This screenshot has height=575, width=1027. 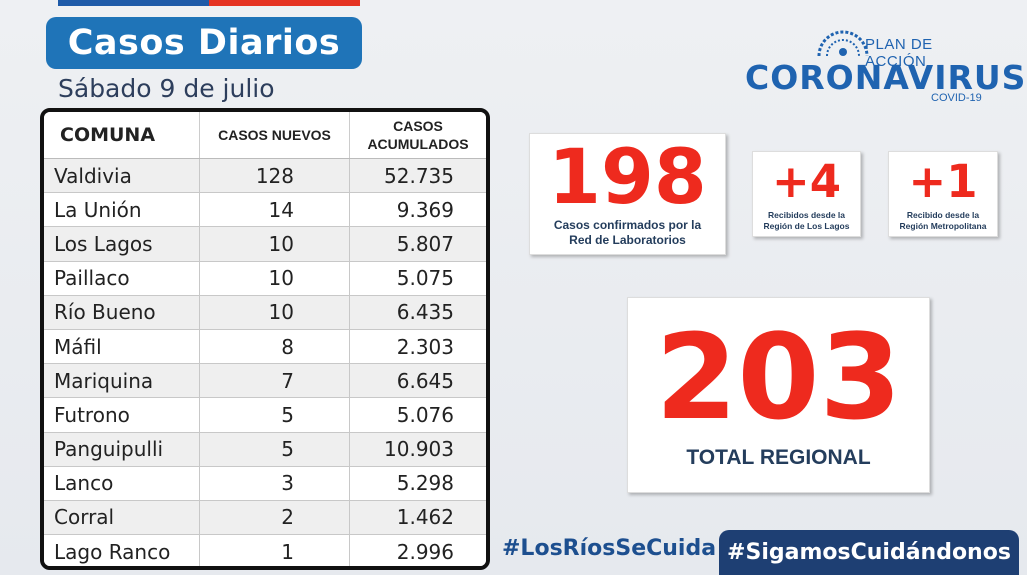 What do you see at coordinates (417, 381) in the screenshot?
I see `acumulados-cell: 6.645` at bounding box center [417, 381].